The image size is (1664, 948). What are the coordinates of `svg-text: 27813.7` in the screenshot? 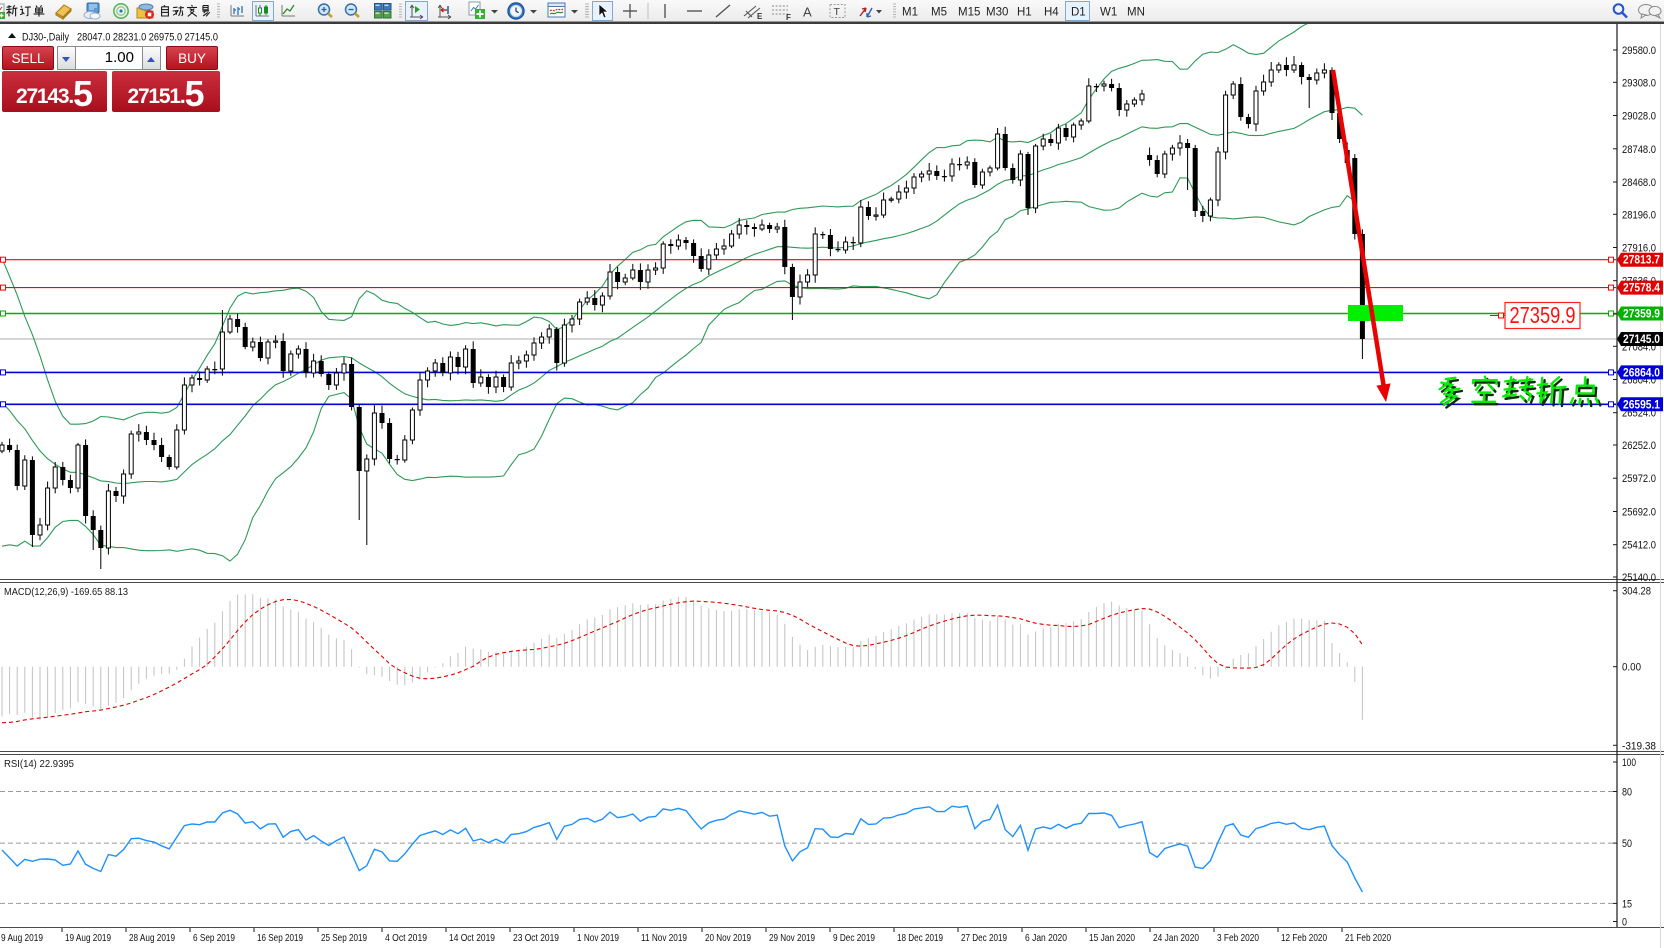 It's located at (1641, 261).